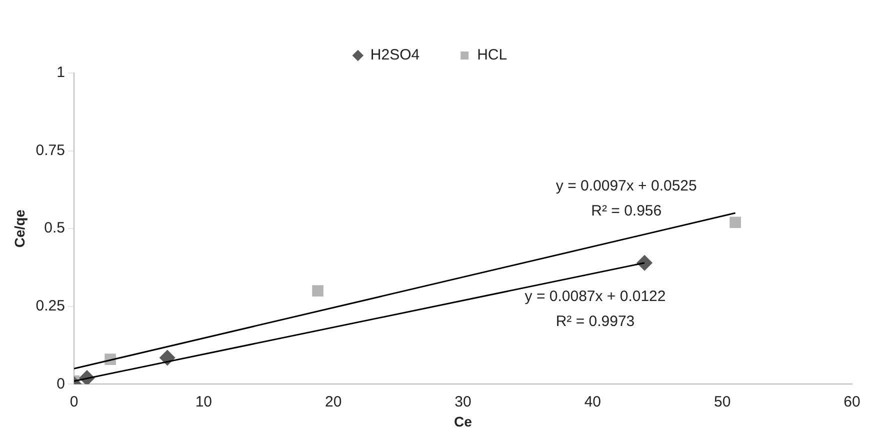  What do you see at coordinates (60, 383) in the screenshot?
I see `y-tick-label: 0` at bounding box center [60, 383].